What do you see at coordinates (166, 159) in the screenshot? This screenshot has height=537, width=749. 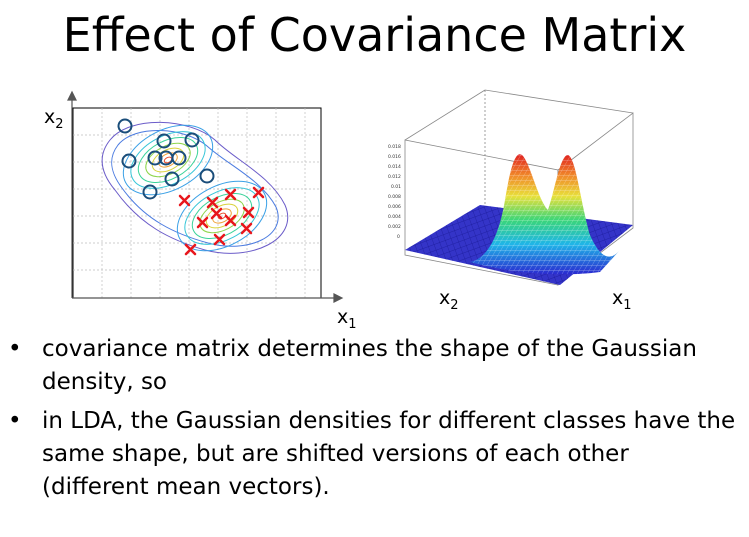 I see `class-one-markers` at bounding box center [166, 159].